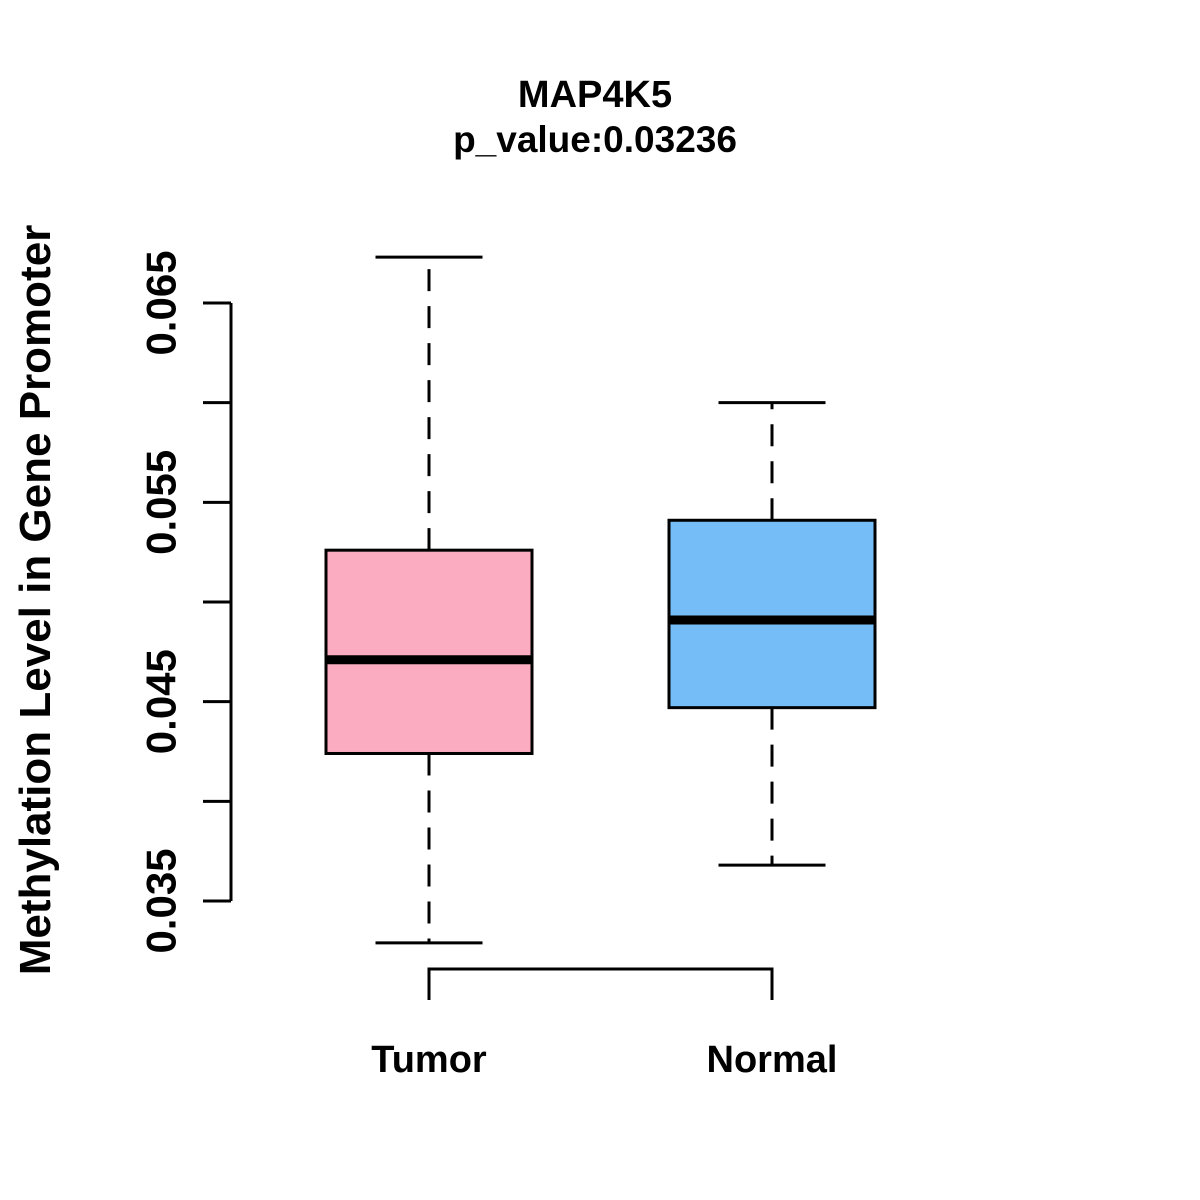 The height and width of the screenshot is (1200, 1200). I want to click on iqr-box-normal, so click(772, 614).